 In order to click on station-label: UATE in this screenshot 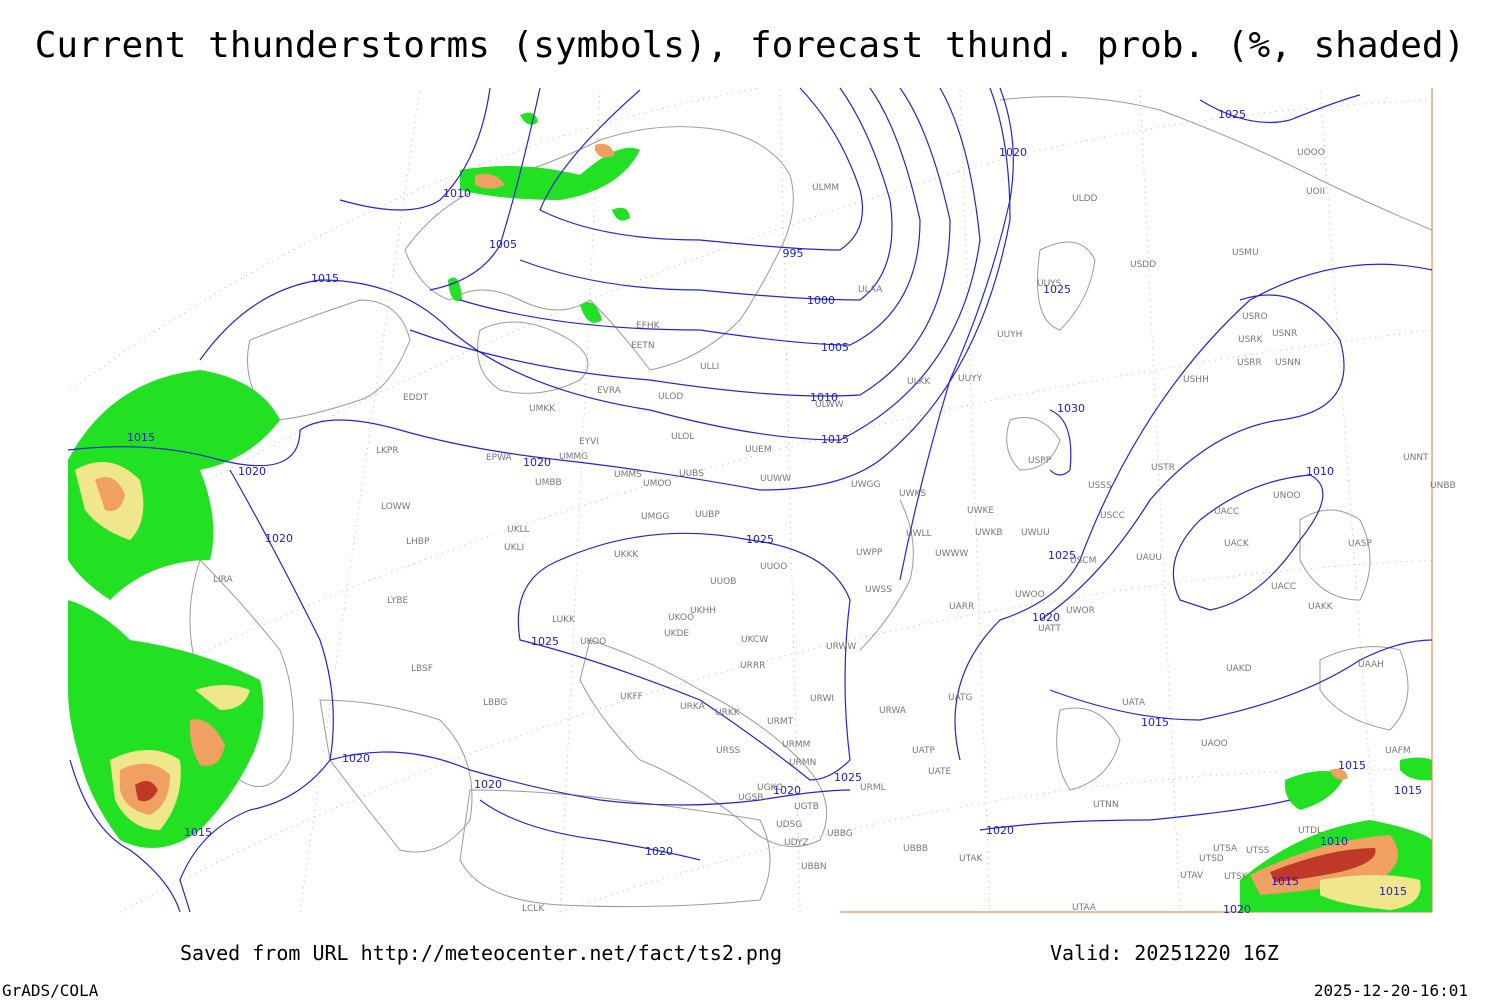, I will do `click(940, 772)`.